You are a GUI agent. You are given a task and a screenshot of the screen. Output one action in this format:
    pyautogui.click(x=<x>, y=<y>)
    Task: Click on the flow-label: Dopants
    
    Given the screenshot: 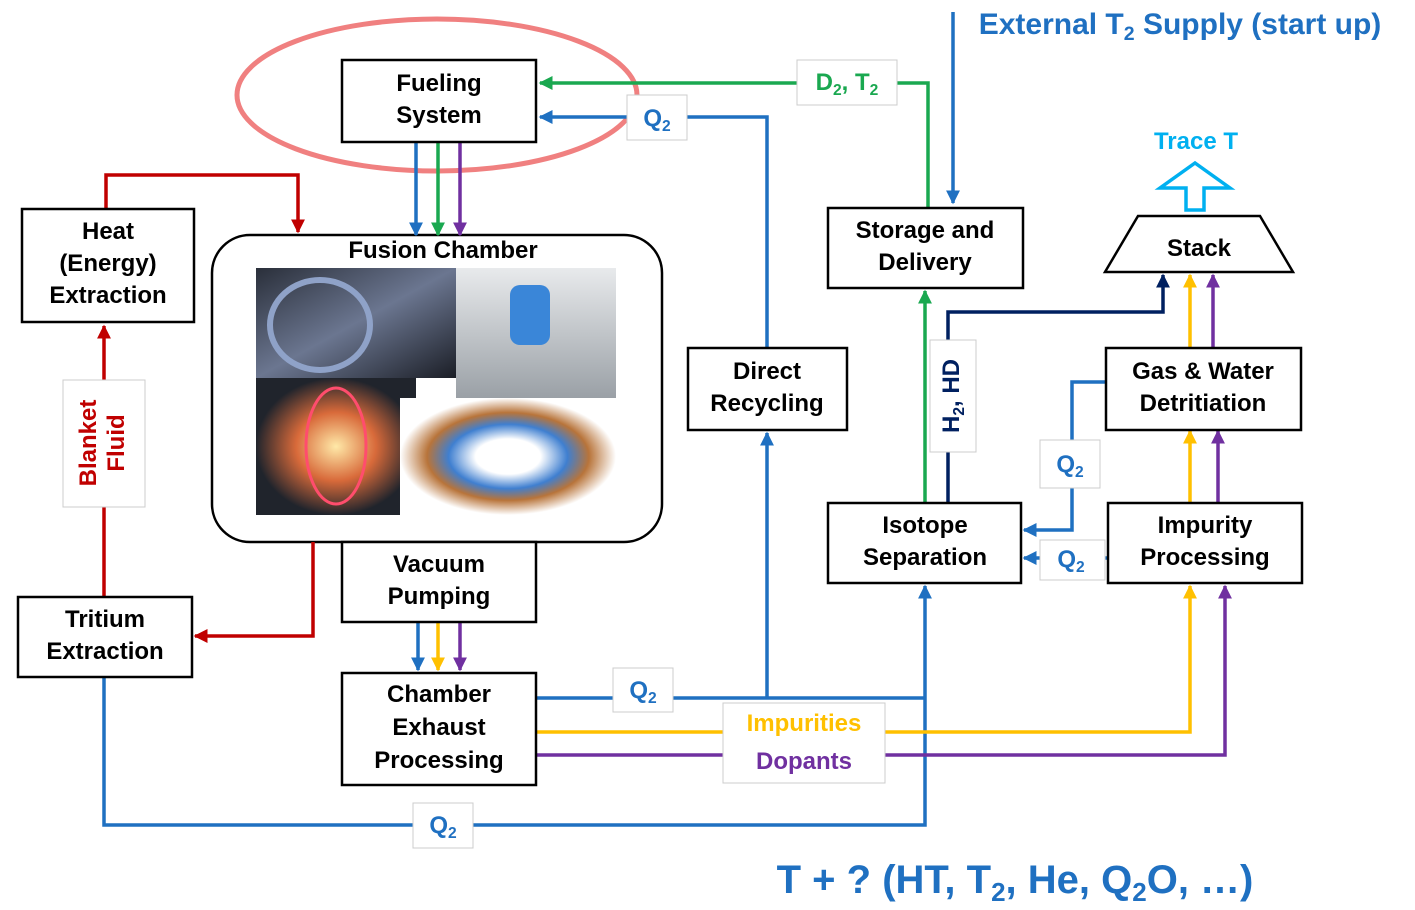 What is the action you would take?
    pyautogui.click(x=804, y=761)
    